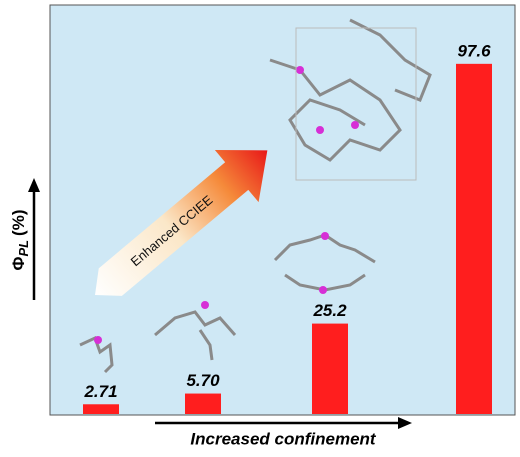  I want to click on y-axis-label: ΦPL (%), so click(20, 239).